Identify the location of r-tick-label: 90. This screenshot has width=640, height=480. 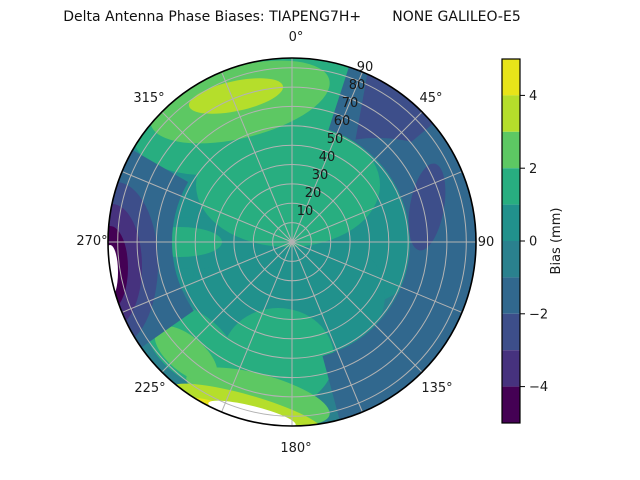
(365, 67).